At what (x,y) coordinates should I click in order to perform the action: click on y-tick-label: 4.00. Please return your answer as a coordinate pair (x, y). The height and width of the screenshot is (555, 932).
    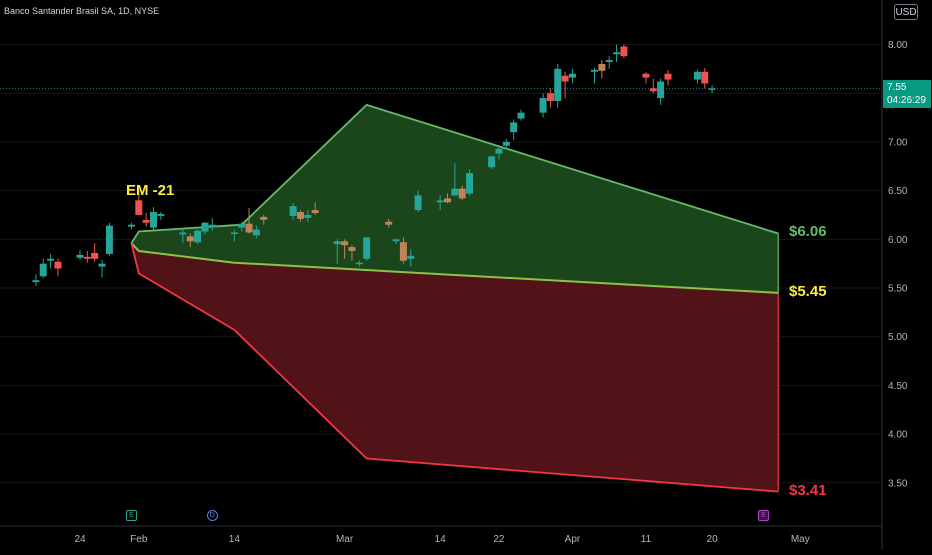
    Looking at the image, I should click on (898, 435).